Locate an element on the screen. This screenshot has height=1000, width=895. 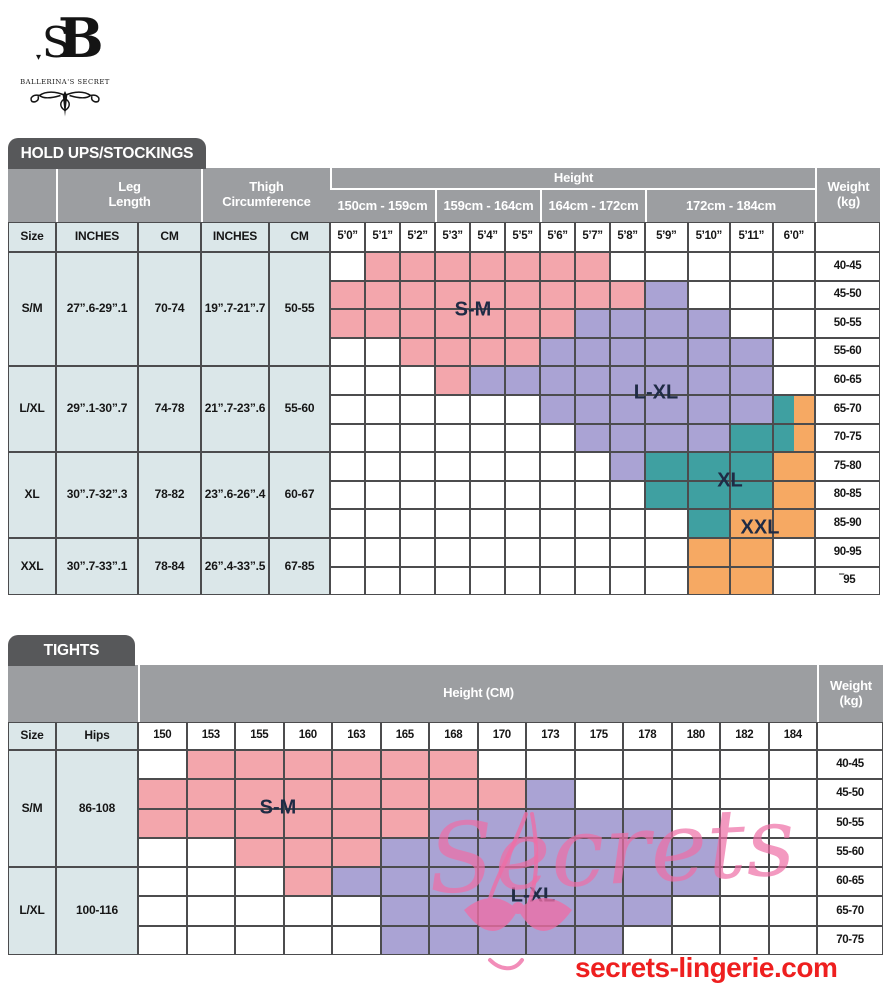
monogram-b-letter: B is located at coordinates (81, 38).